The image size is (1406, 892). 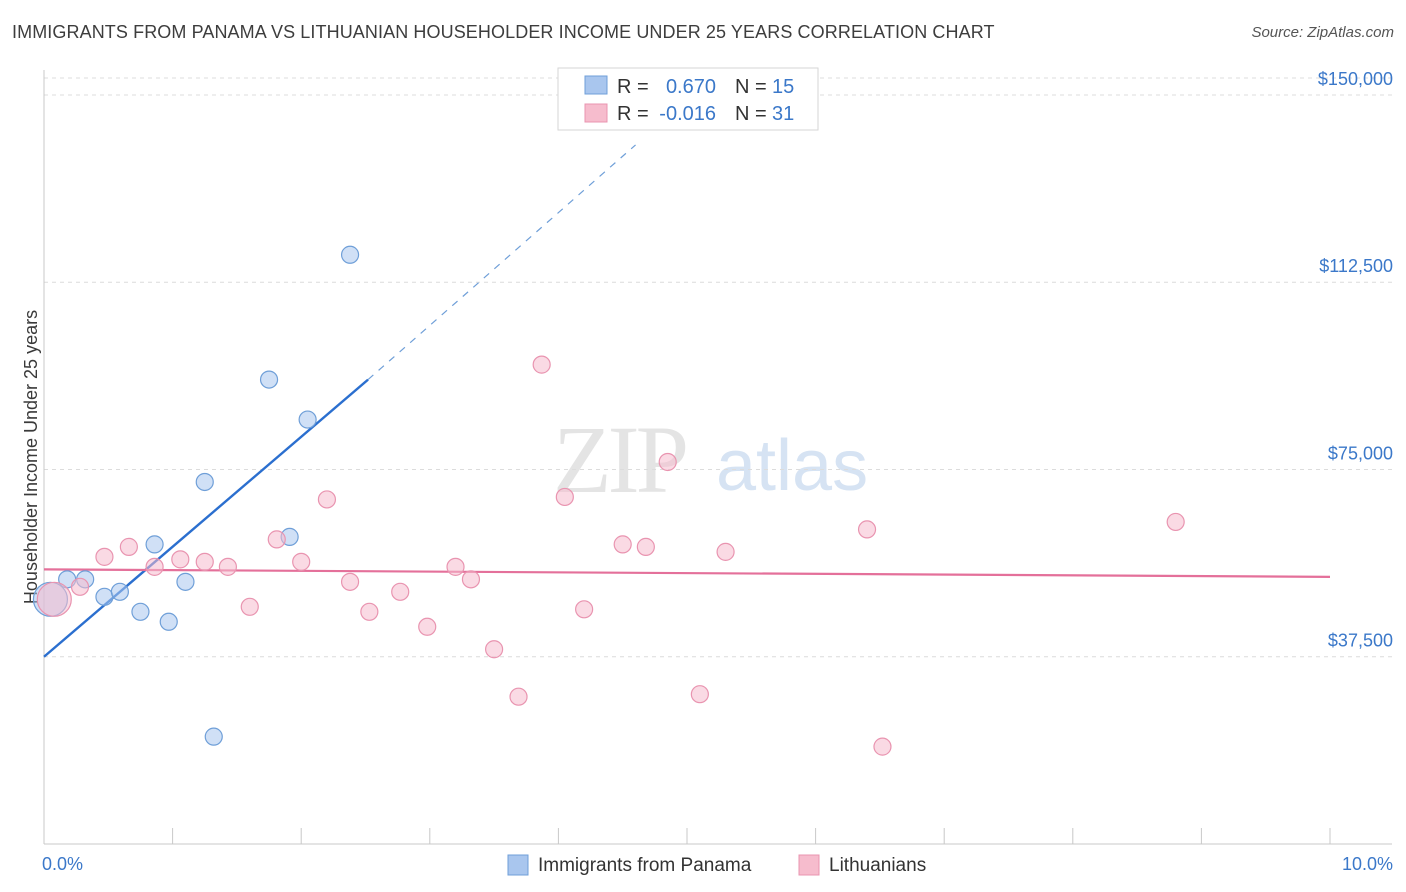 I want to click on y-tick-label: $75,000, so click(x=1360, y=453).